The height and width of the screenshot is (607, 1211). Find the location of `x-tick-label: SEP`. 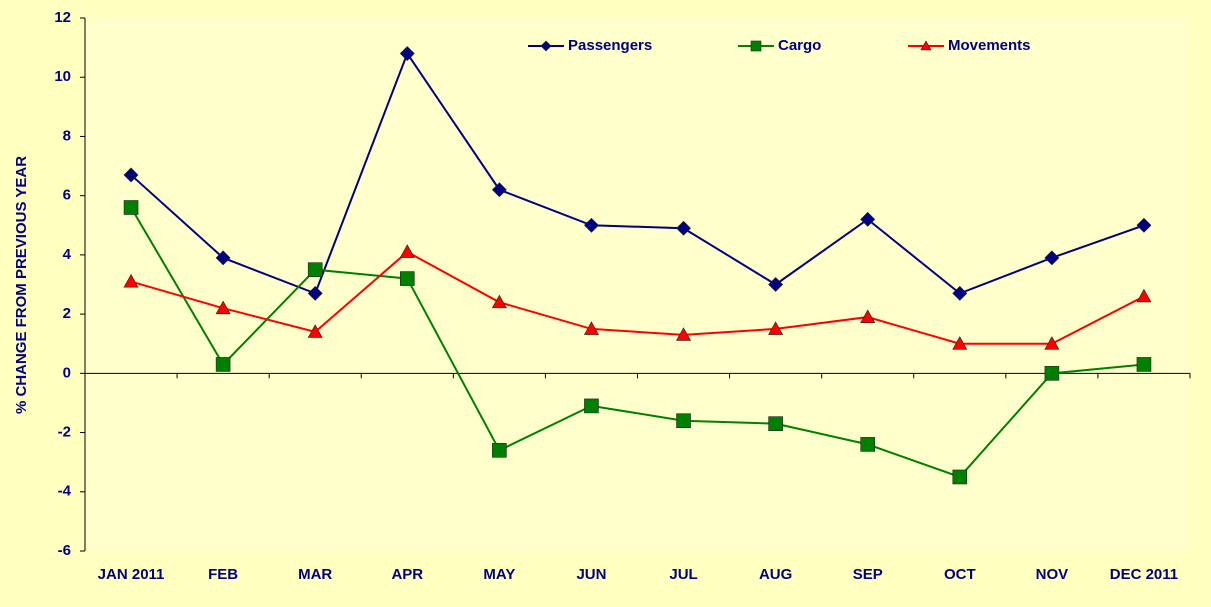

x-tick-label: SEP is located at coordinates (868, 574).